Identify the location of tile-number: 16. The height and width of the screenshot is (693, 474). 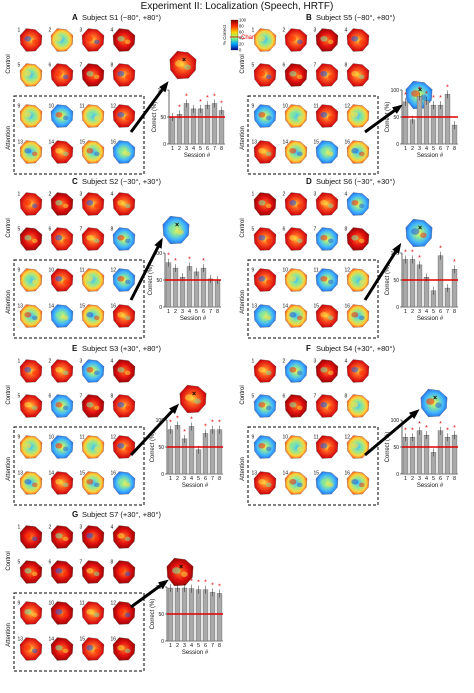
(114, 306).